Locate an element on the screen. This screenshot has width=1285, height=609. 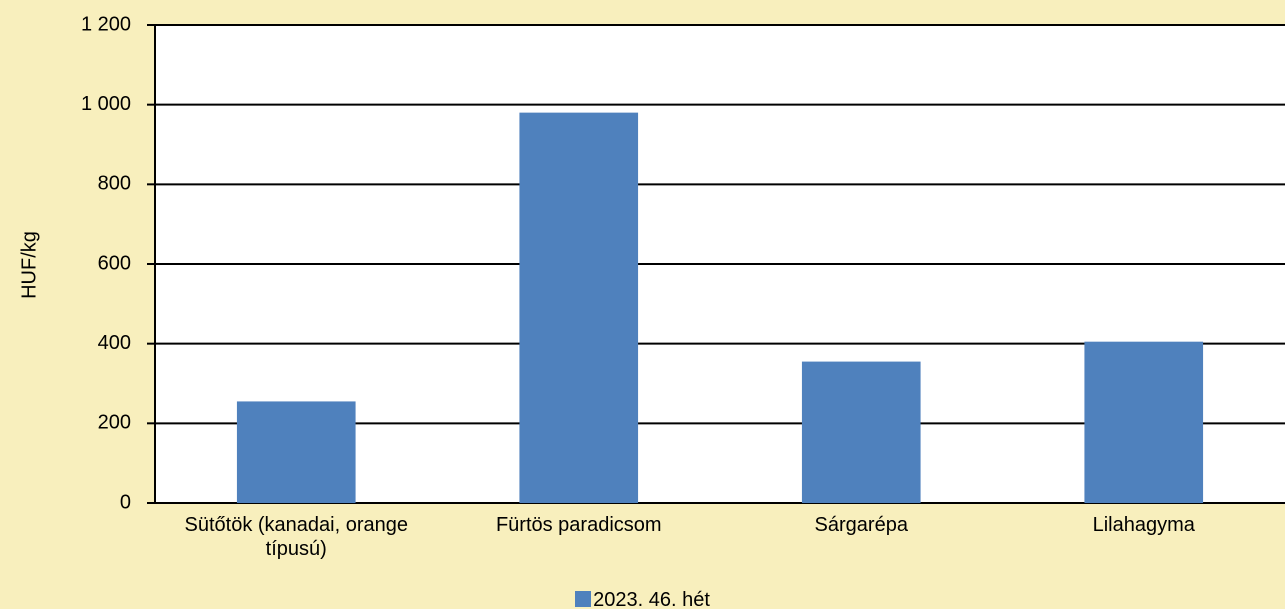
legend: 2023. 46. hét is located at coordinates (642, 598).